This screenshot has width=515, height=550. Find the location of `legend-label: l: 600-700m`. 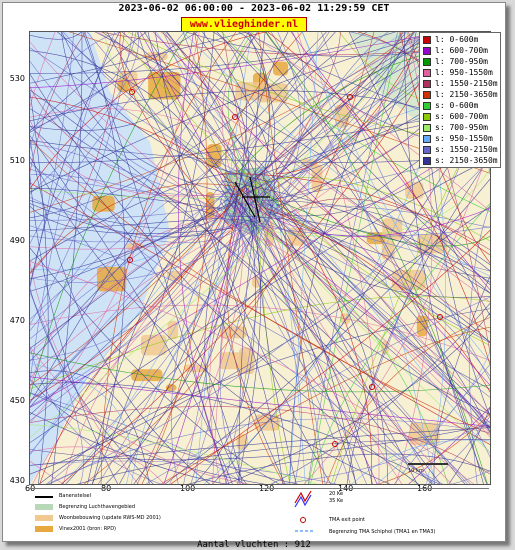

legend-label: l: 600-700m is located at coordinates (461, 50).